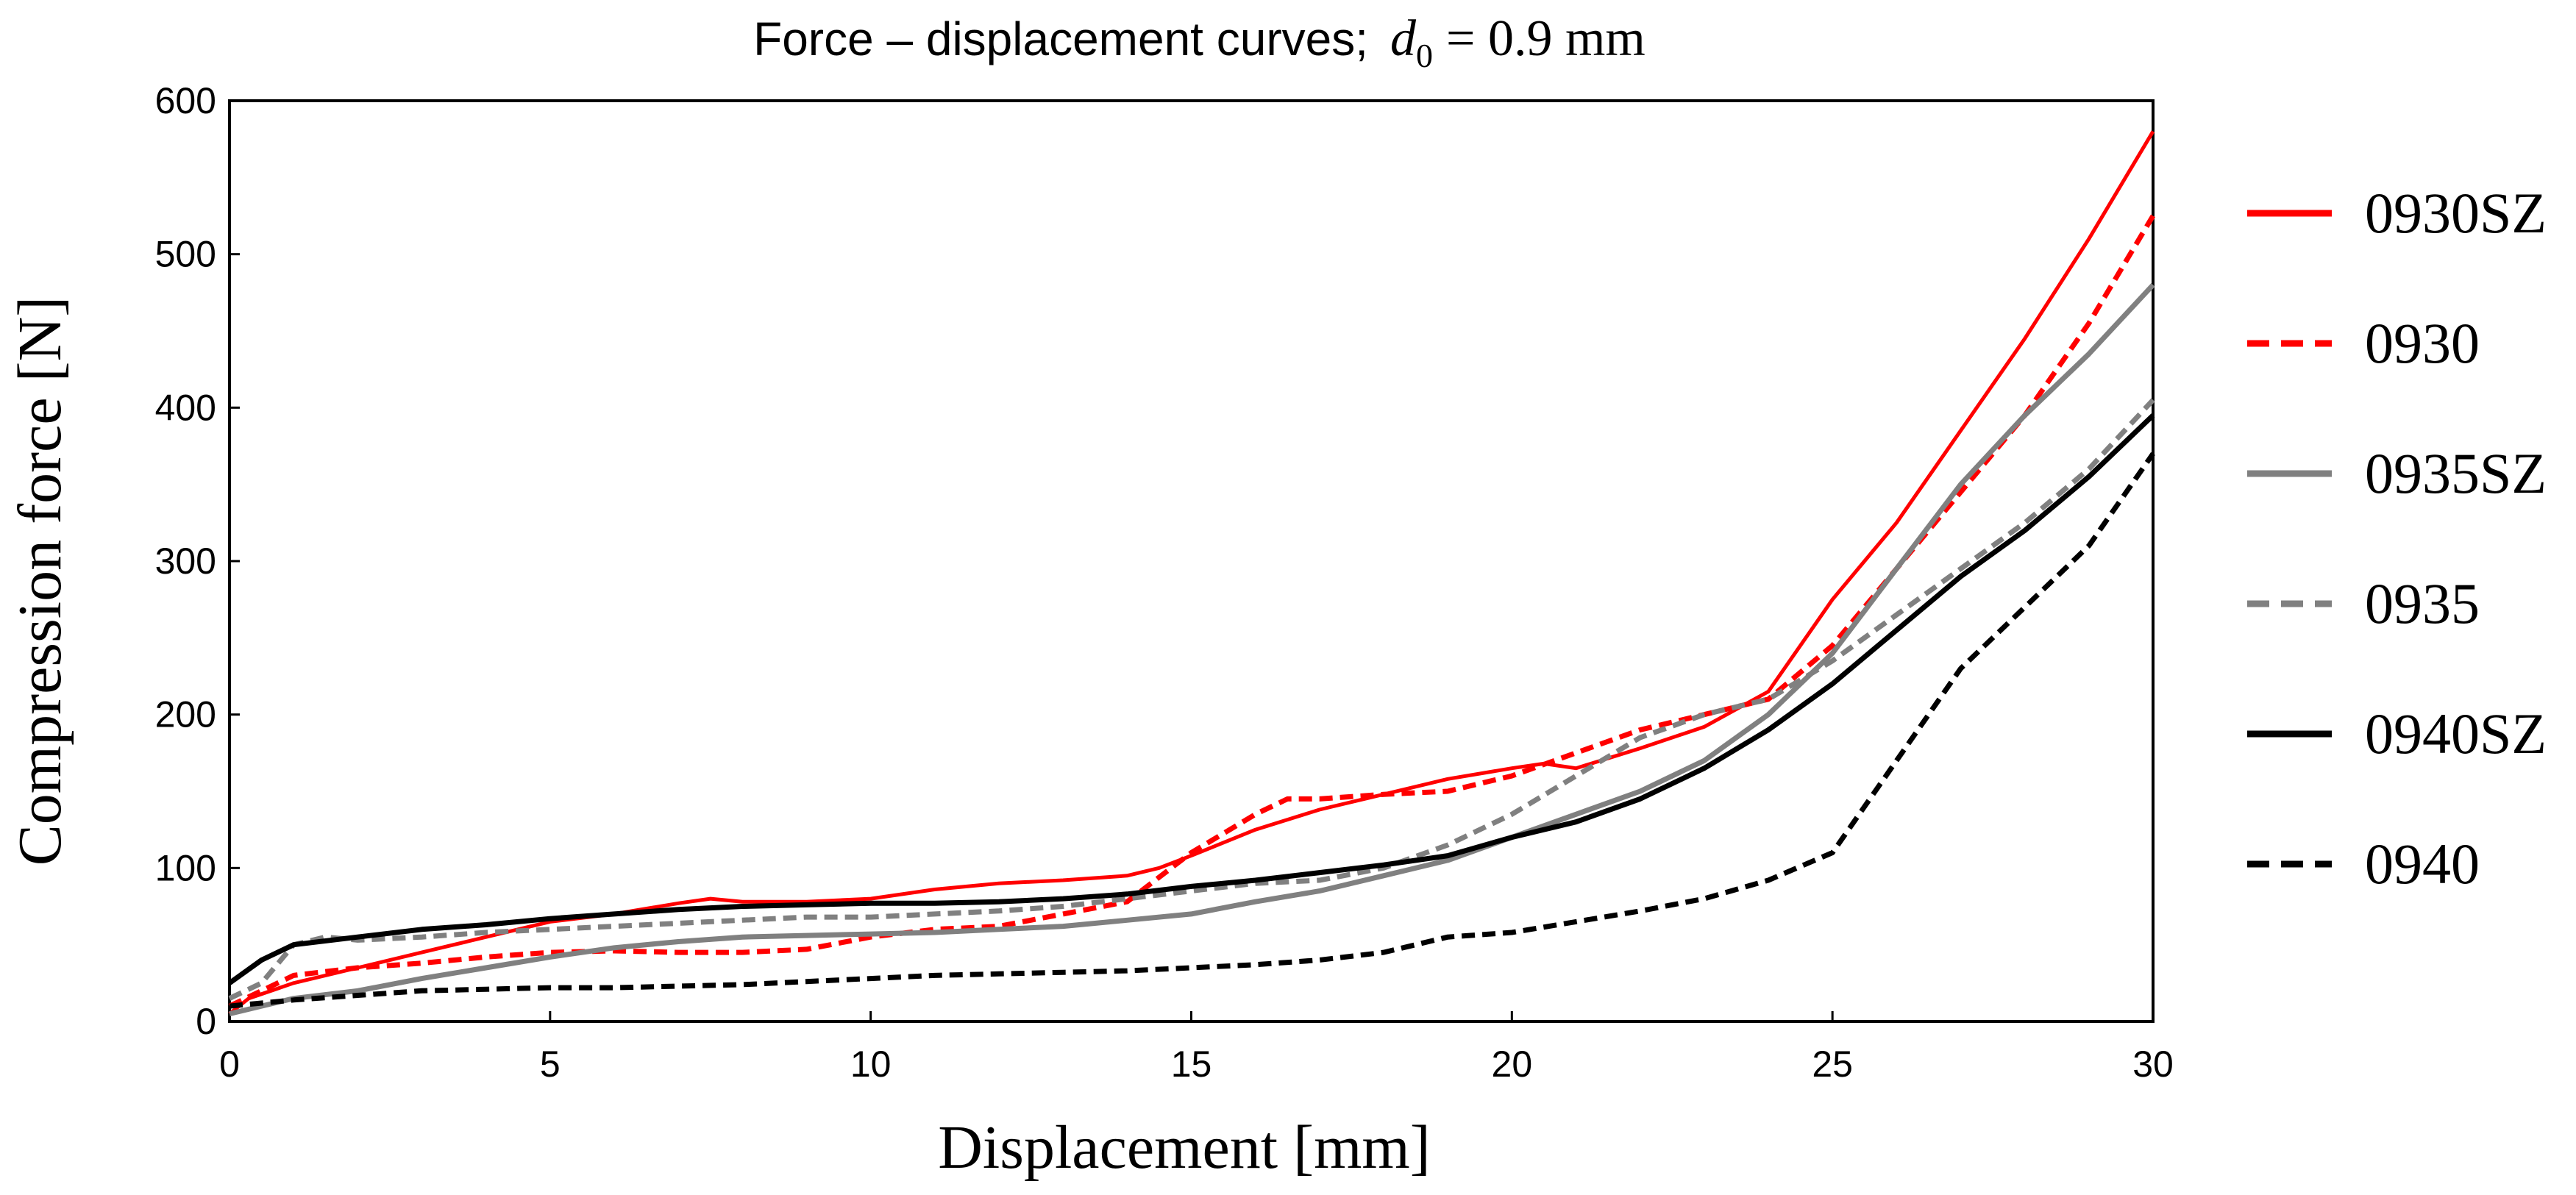  I want to click on x-tick-label-1: 5, so click(550, 1064).